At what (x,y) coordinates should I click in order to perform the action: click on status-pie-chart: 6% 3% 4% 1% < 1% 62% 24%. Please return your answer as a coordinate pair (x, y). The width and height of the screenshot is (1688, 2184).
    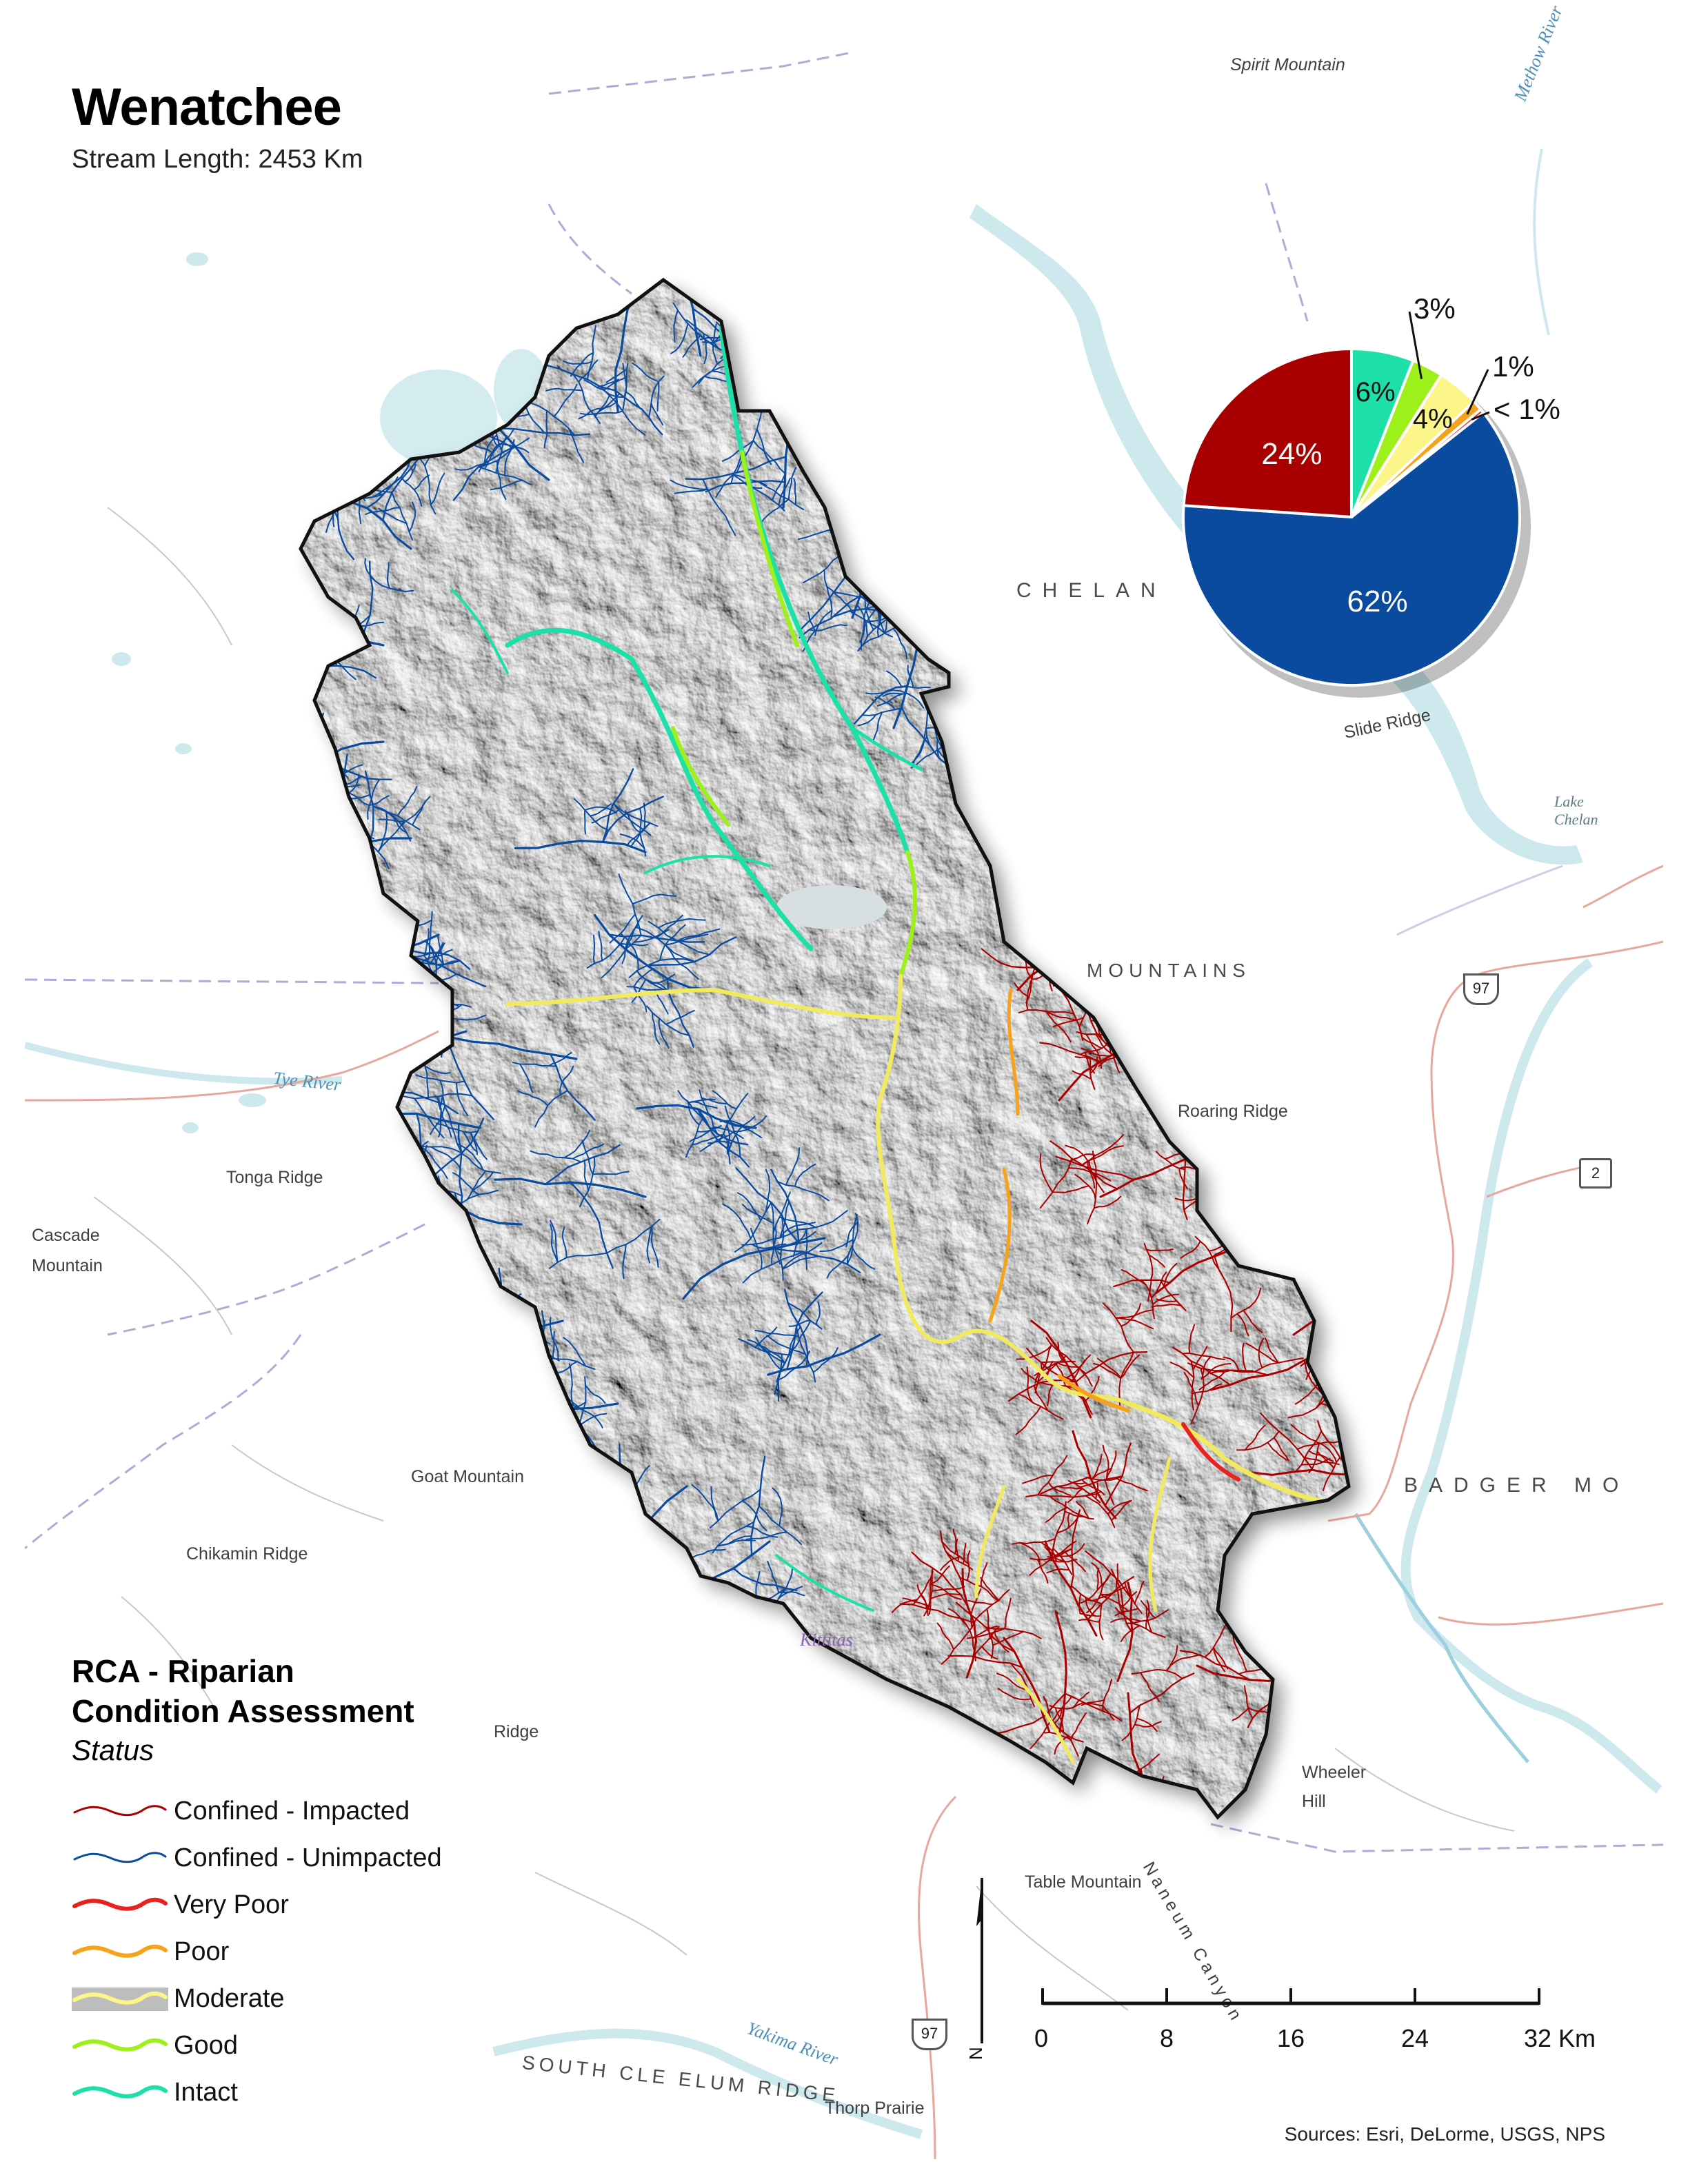
    Looking at the image, I should click on (1371, 495).